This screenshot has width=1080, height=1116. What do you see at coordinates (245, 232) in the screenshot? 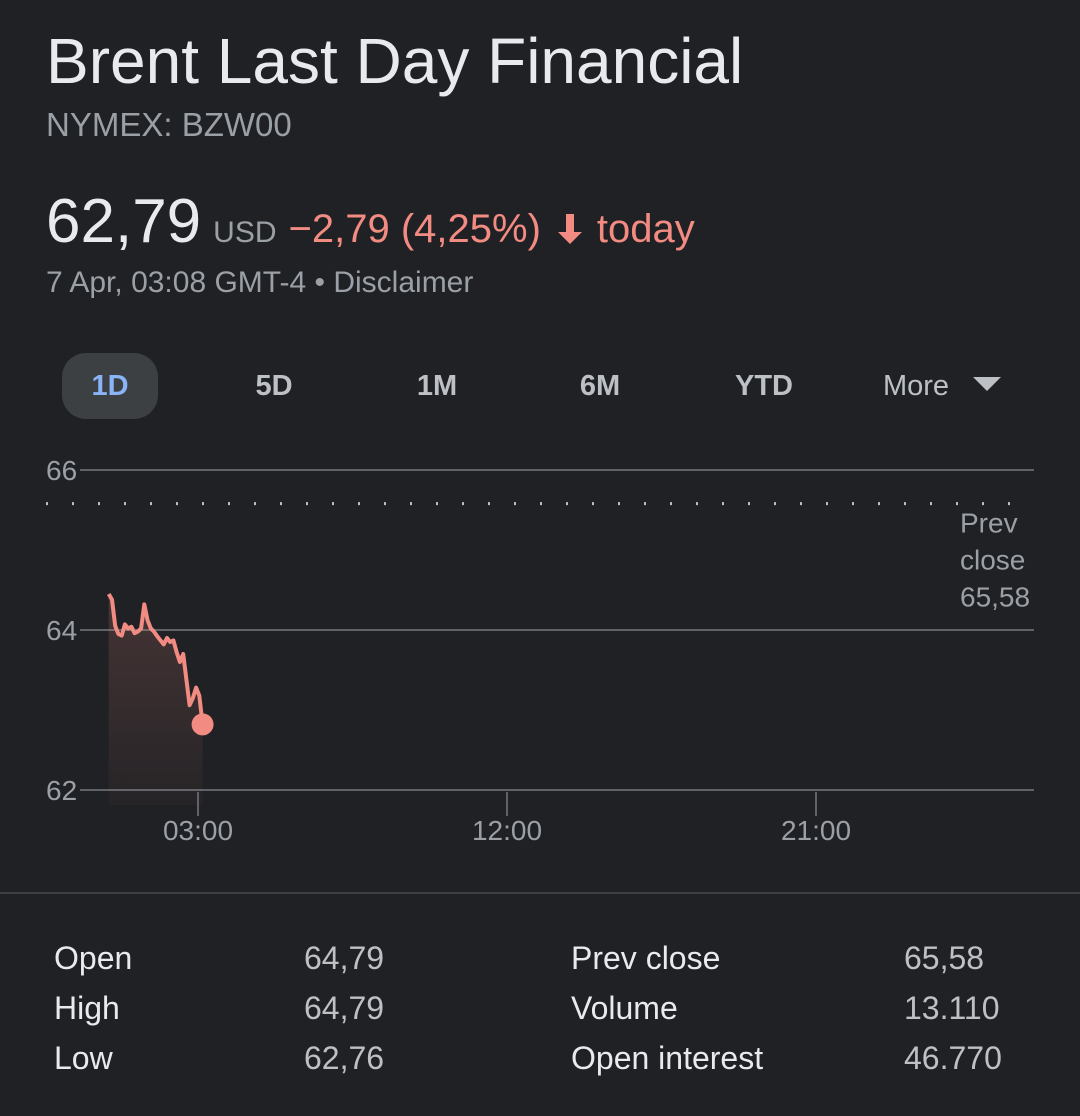
I see `currency-code: USD` at bounding box center [245, 232].